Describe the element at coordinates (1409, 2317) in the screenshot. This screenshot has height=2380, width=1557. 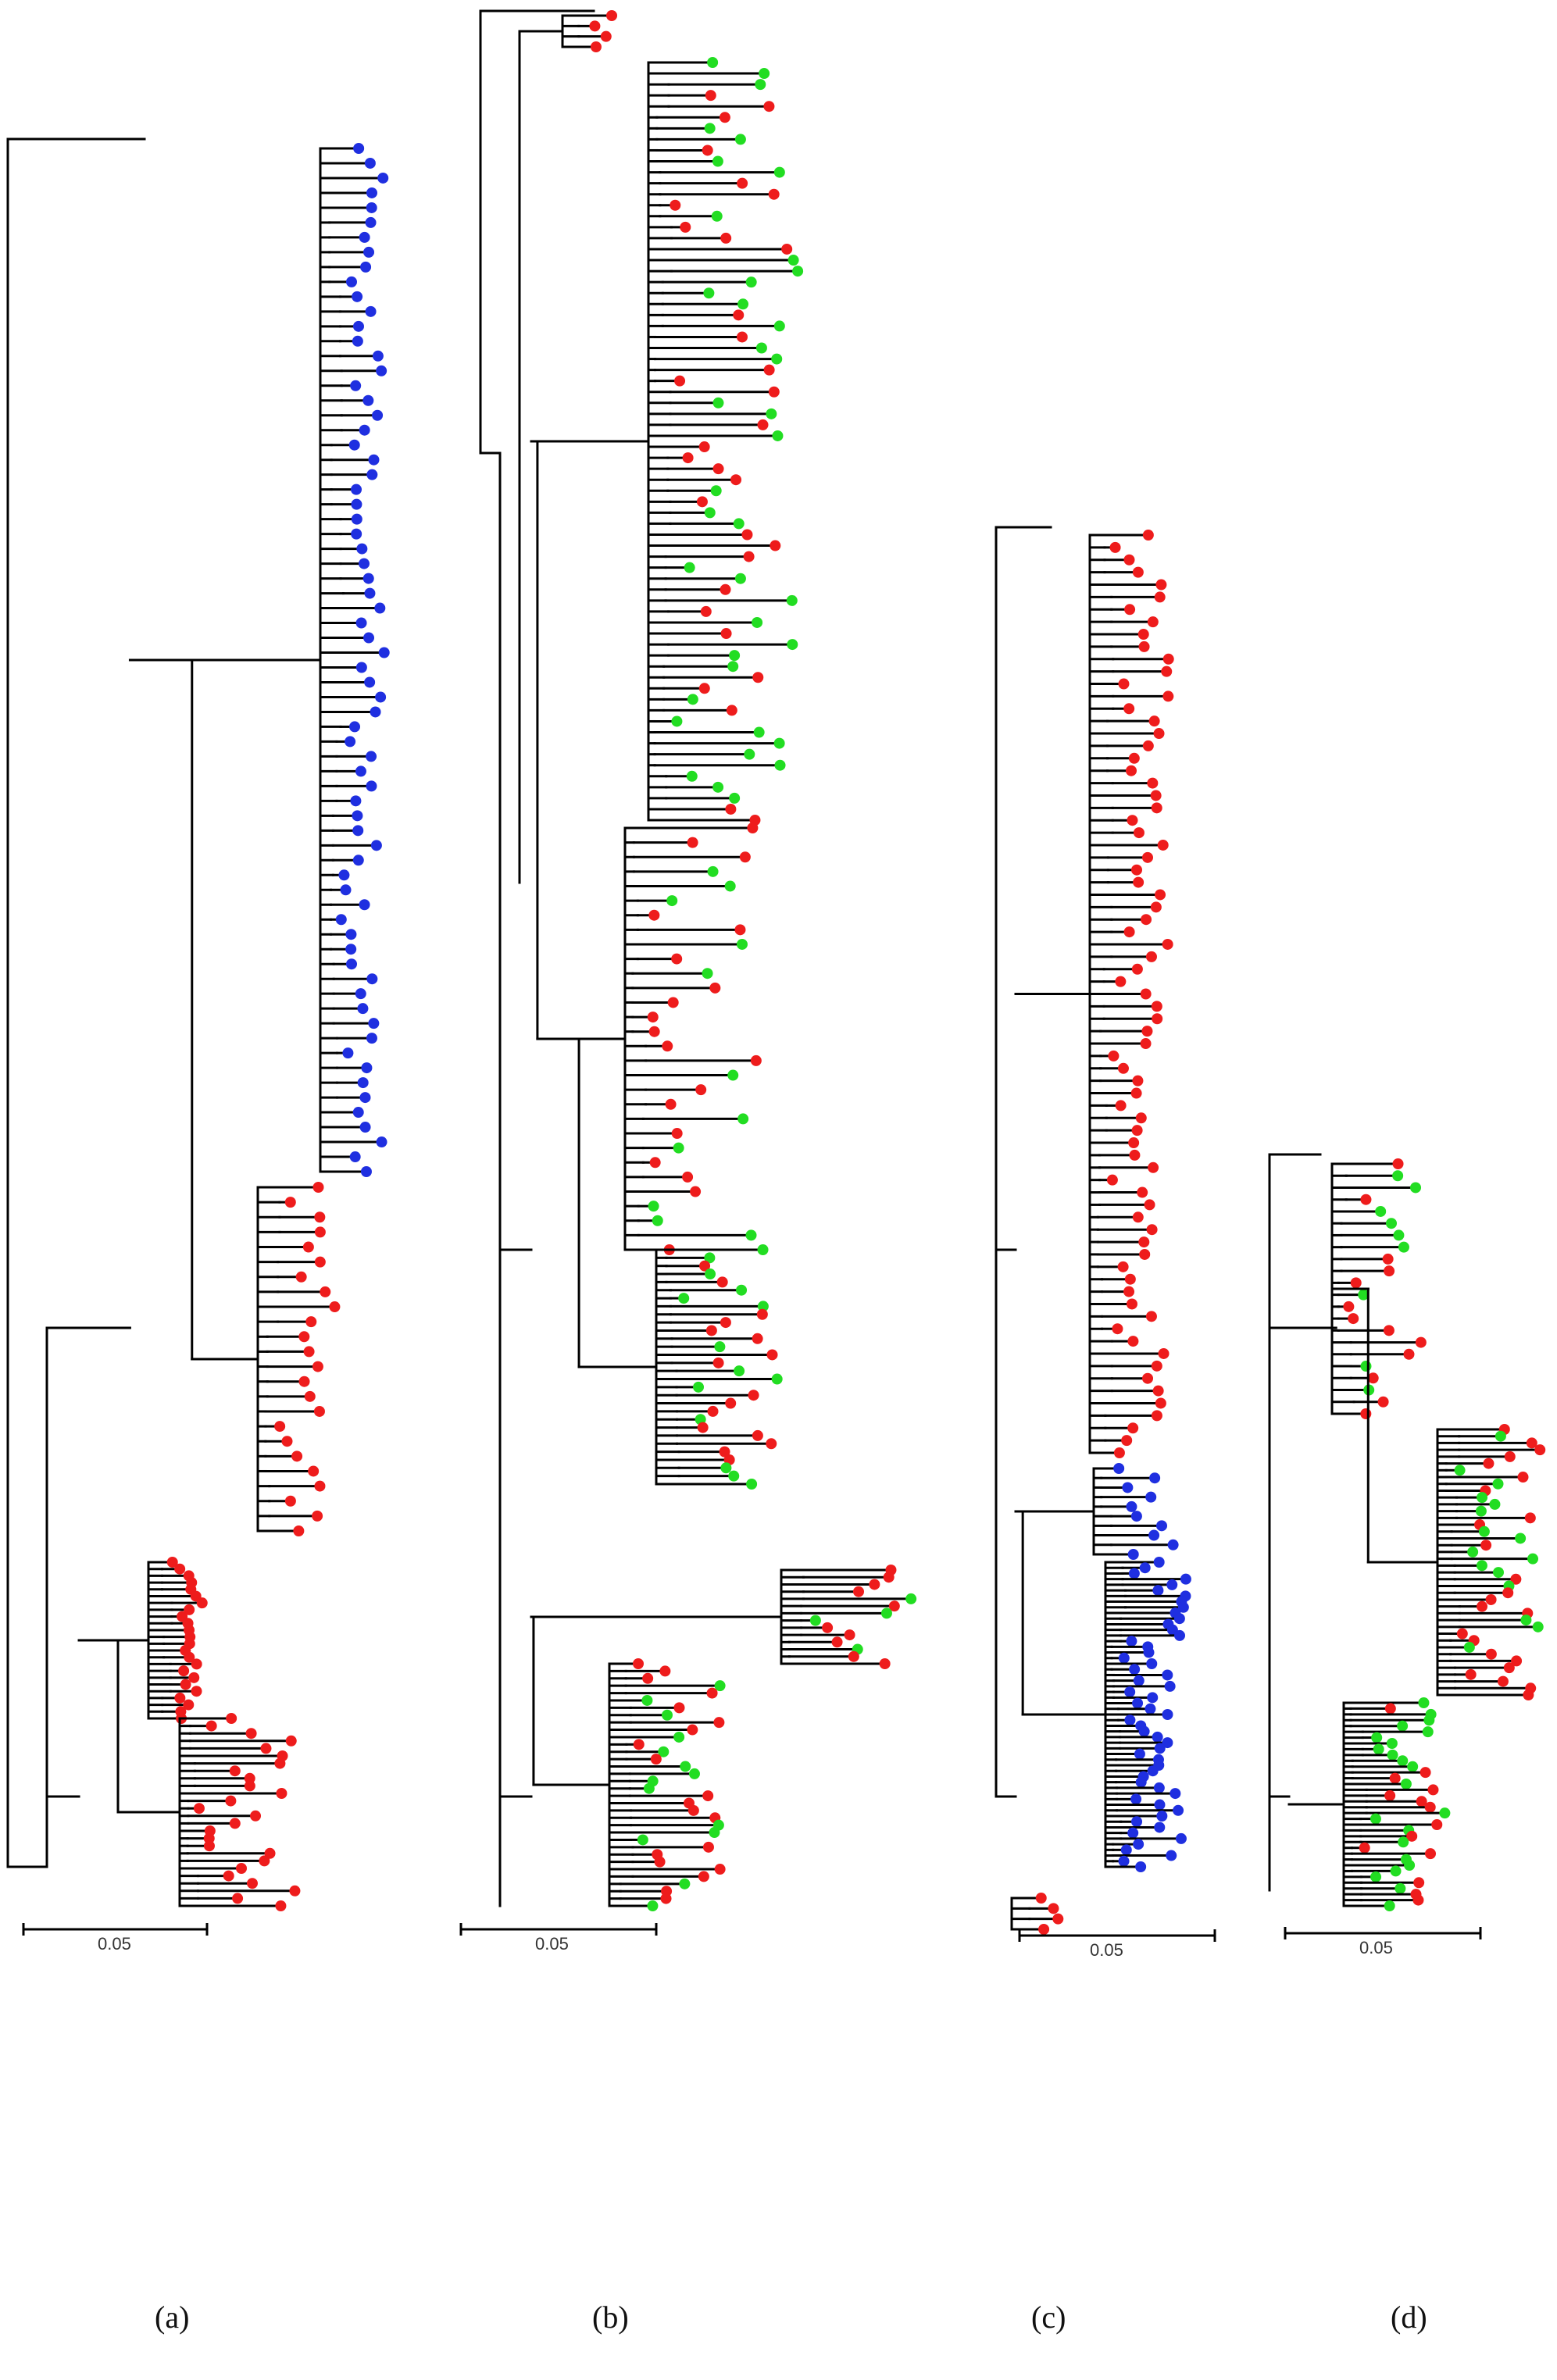
I see `panel-label-d: (d)` at that location.